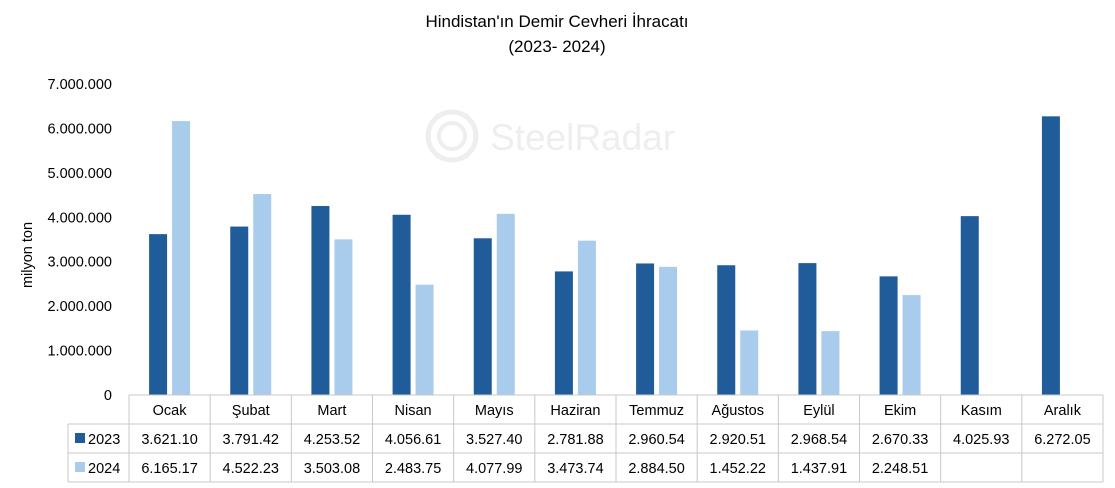 The image size is (1115, 488). I want to click on legend-label-2023: 2023, so click(104, 440).